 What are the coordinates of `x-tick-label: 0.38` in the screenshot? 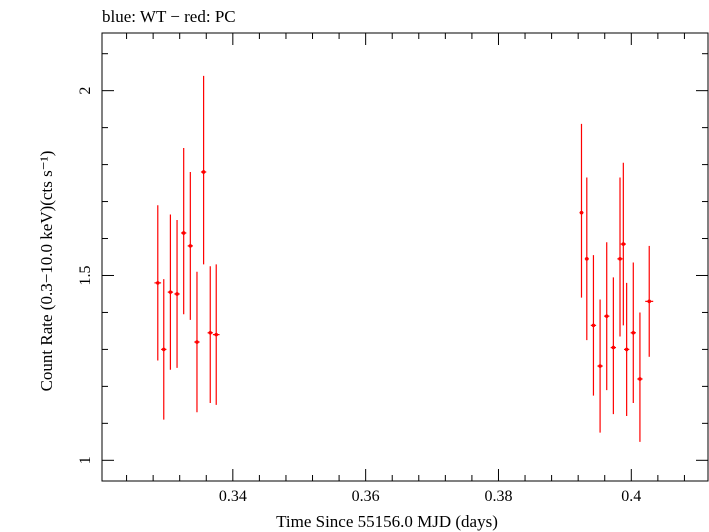 It's located at (498, 496).